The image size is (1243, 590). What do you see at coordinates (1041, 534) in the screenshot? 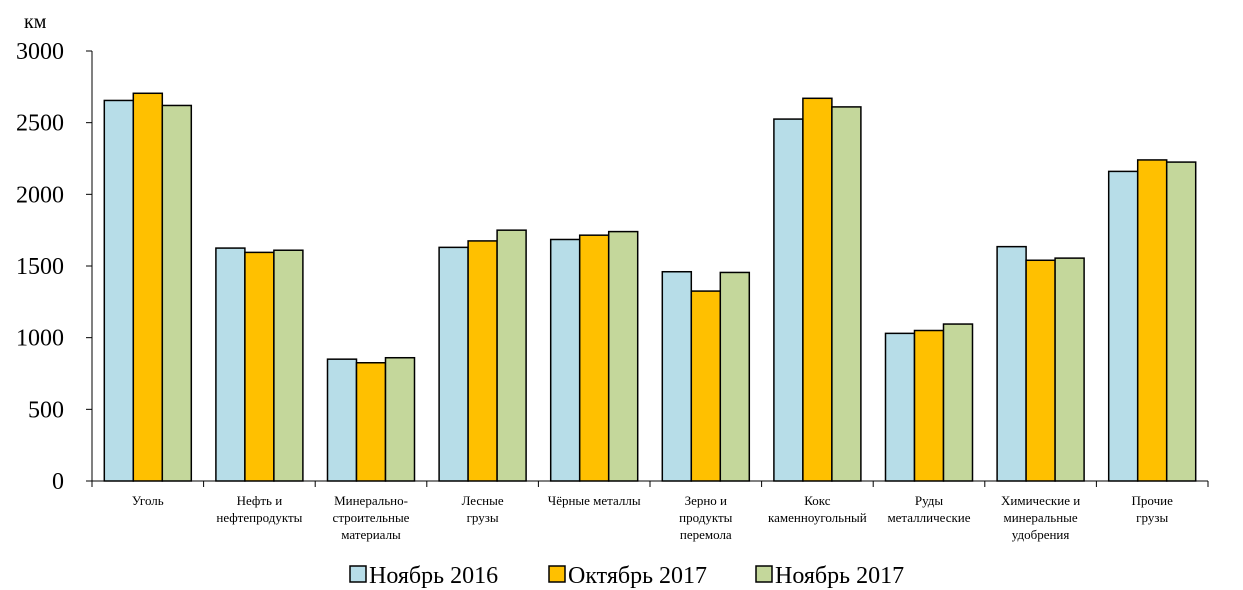
I see `x-tick-label-line: удобрения` at bounding box center [1041, 534].